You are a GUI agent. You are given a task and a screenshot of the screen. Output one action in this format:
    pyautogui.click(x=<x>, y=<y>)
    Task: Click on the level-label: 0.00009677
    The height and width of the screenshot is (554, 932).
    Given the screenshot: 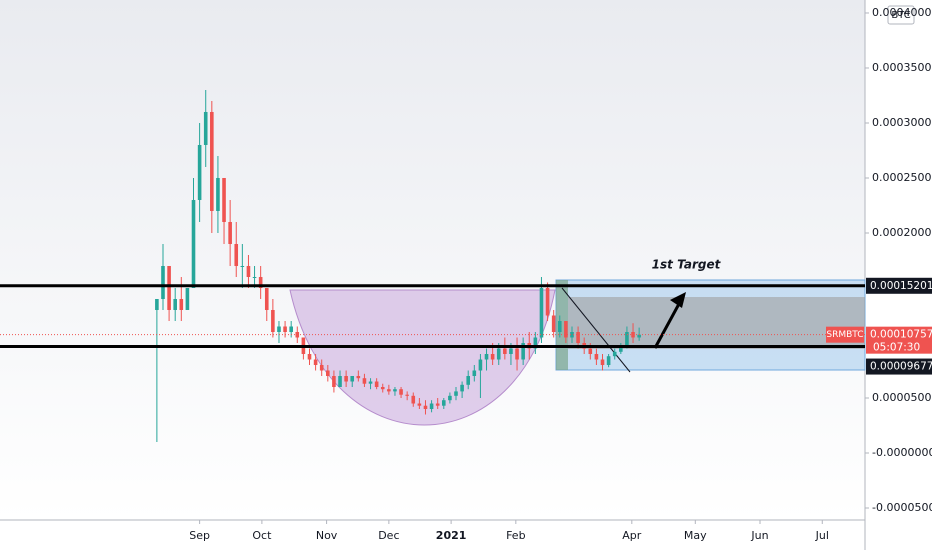 What is the action you would take?
    pyautogui.click(x=901, y=367)
    